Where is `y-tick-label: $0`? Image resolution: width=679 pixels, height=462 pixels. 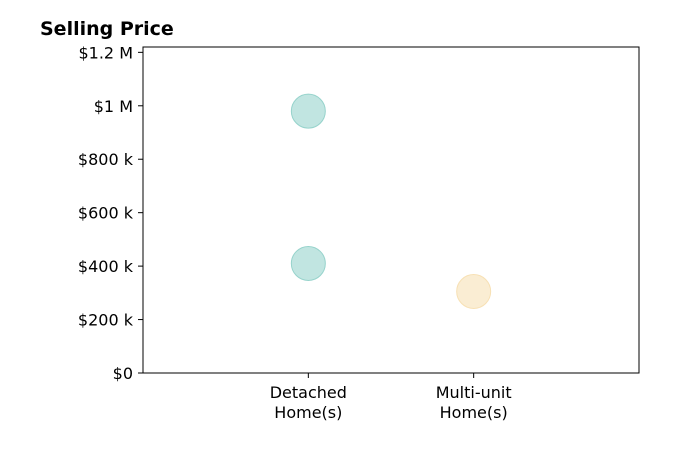
y-tick-label: $0 is located at coordinates (123, 373).